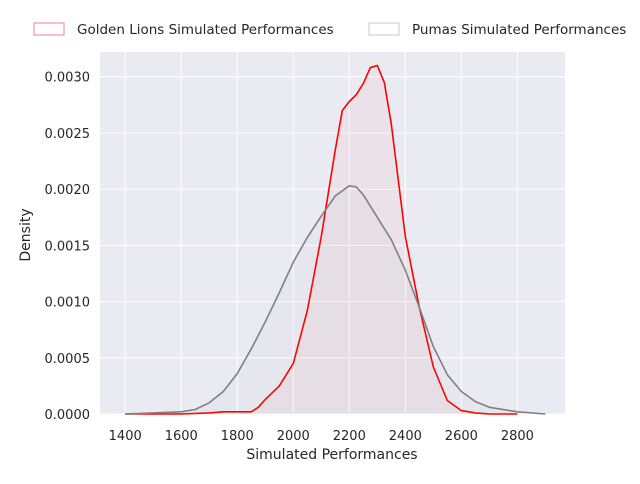  Describe the element at coordinates (68, 134) in the screenshot. I see `y-tick-label: 0.0025` at that location.